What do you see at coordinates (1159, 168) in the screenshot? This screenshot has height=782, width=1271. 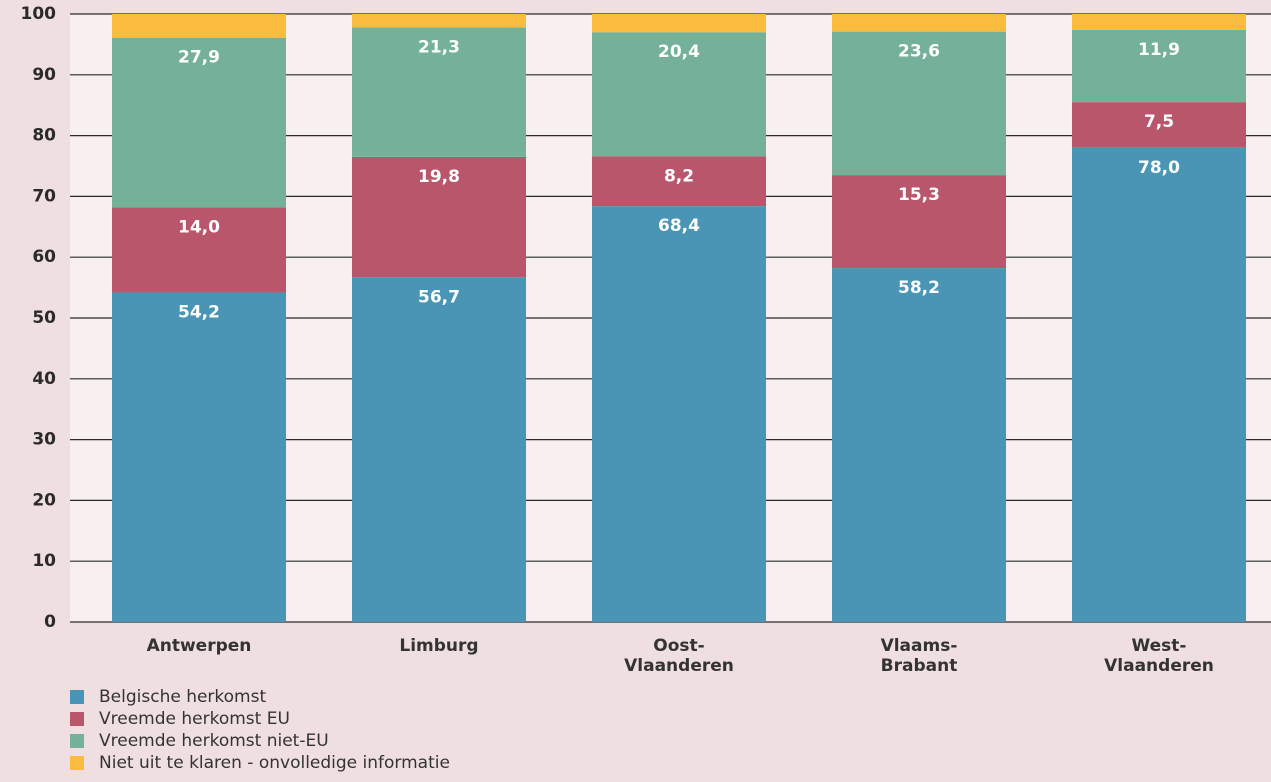 I see `value-label: 78,0` at bounding box center [1159, 168].